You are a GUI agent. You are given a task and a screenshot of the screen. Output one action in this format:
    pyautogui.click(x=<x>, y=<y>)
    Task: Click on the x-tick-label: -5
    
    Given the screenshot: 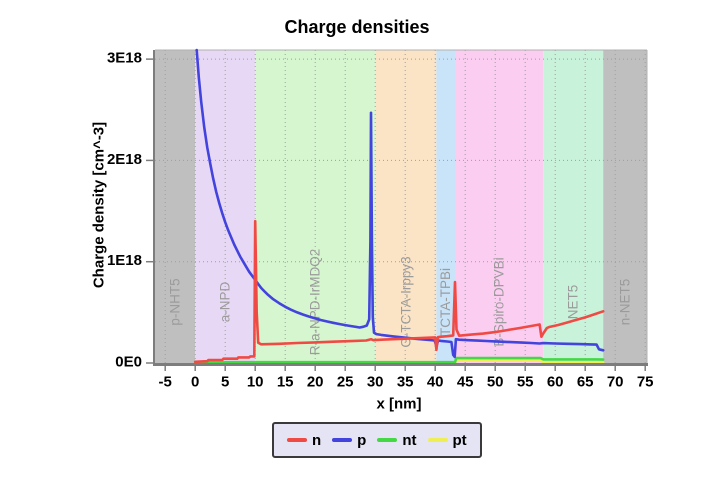 What is the action you would take?
    pyautogui.click(x=165, y=382)
    